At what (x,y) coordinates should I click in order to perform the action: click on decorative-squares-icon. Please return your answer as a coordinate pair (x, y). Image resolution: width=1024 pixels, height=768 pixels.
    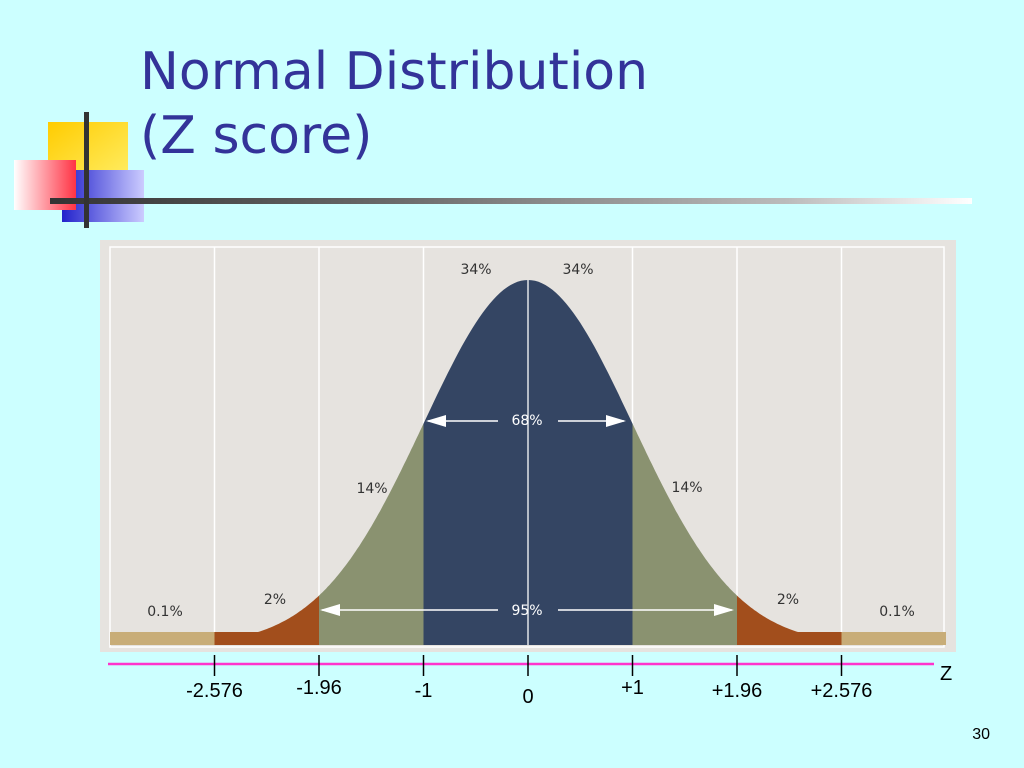
    Looking at the image, I should click on (79, 172).